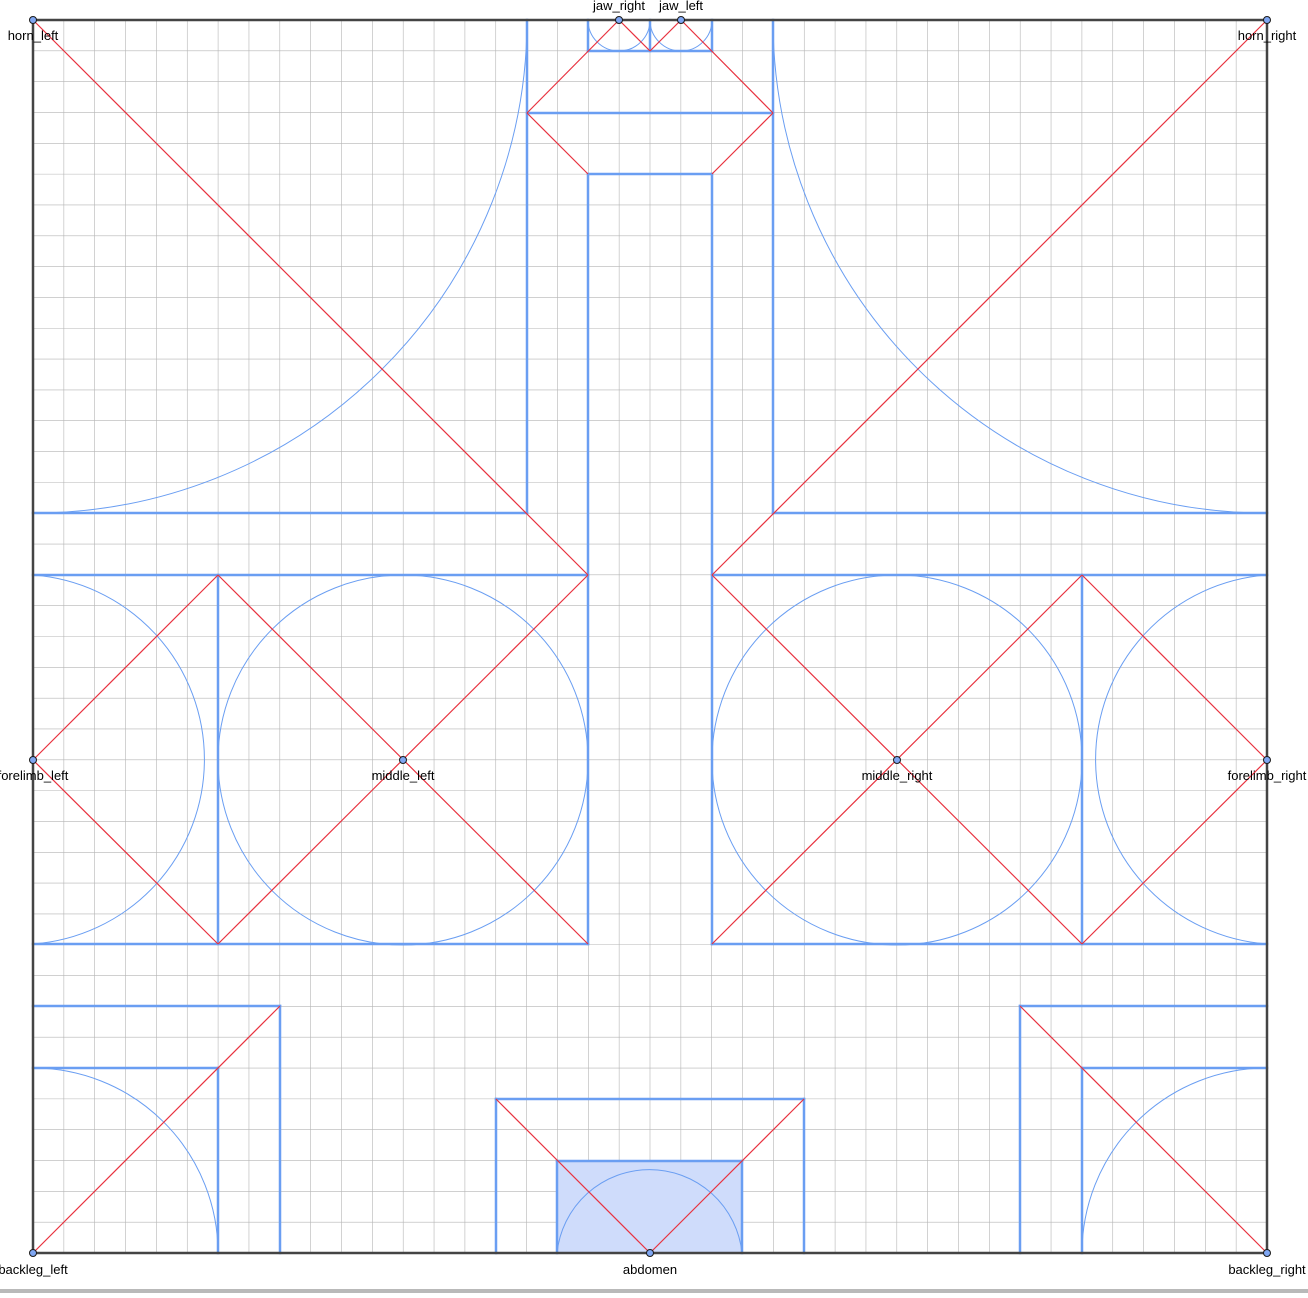  What do you see at coordinates (33, 1253) in the screenshot?
I see `backleg-left-vertex` at bounding box center [33, 1253].